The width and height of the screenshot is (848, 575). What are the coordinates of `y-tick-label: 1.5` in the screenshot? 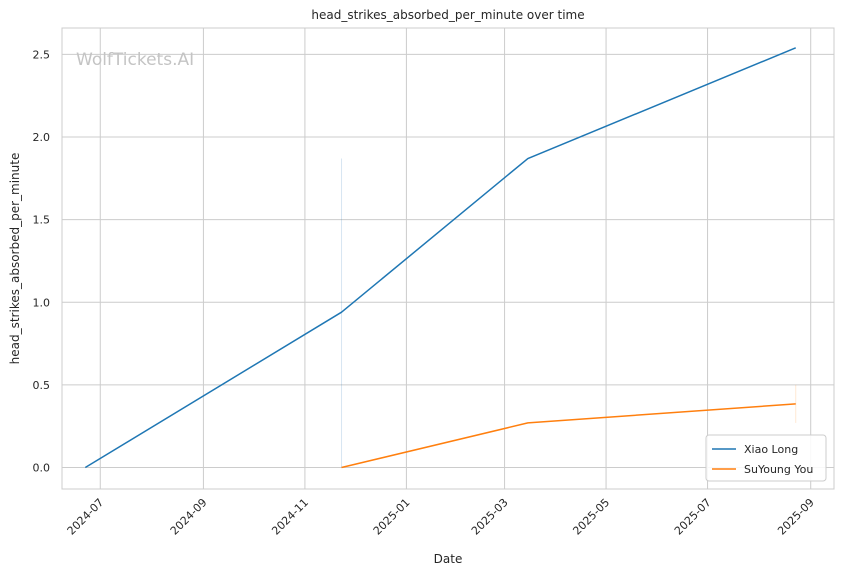 It's located at (42, 220).